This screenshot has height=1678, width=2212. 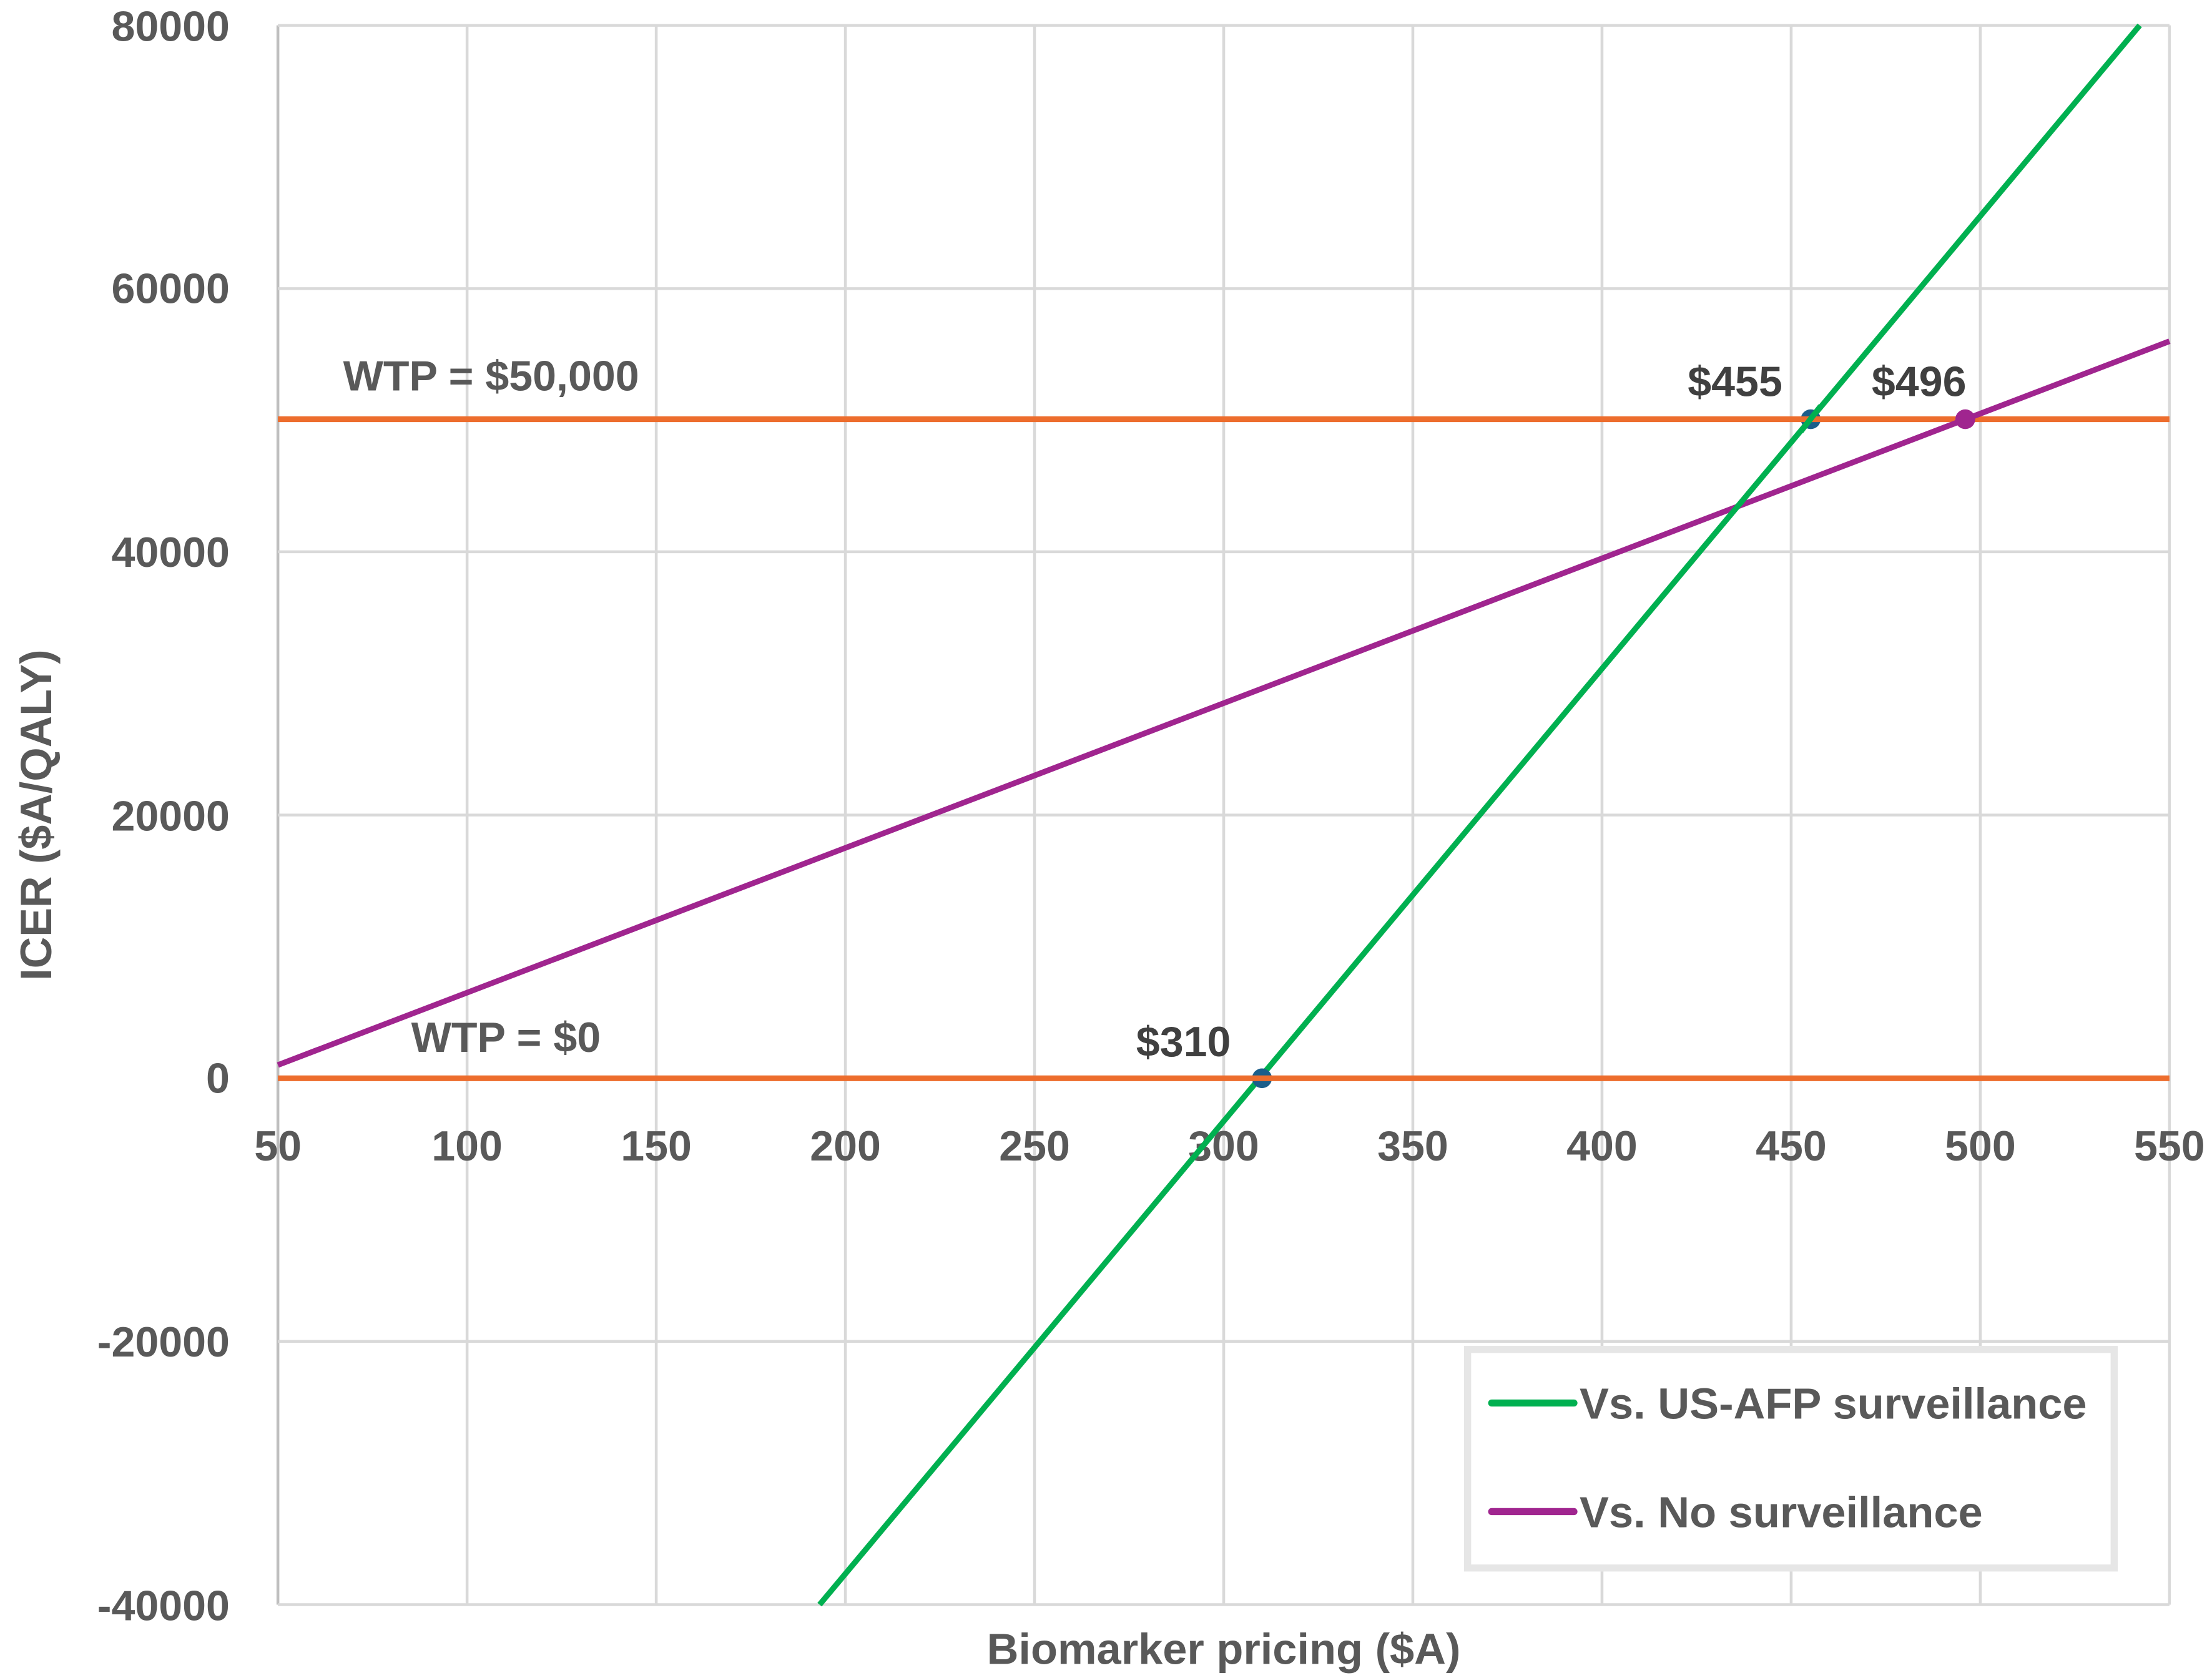 What do you see at coordinates (1980, 1146) in the screenshot?
I see `x-tick: 500` at bounding box center [1980, 1146].